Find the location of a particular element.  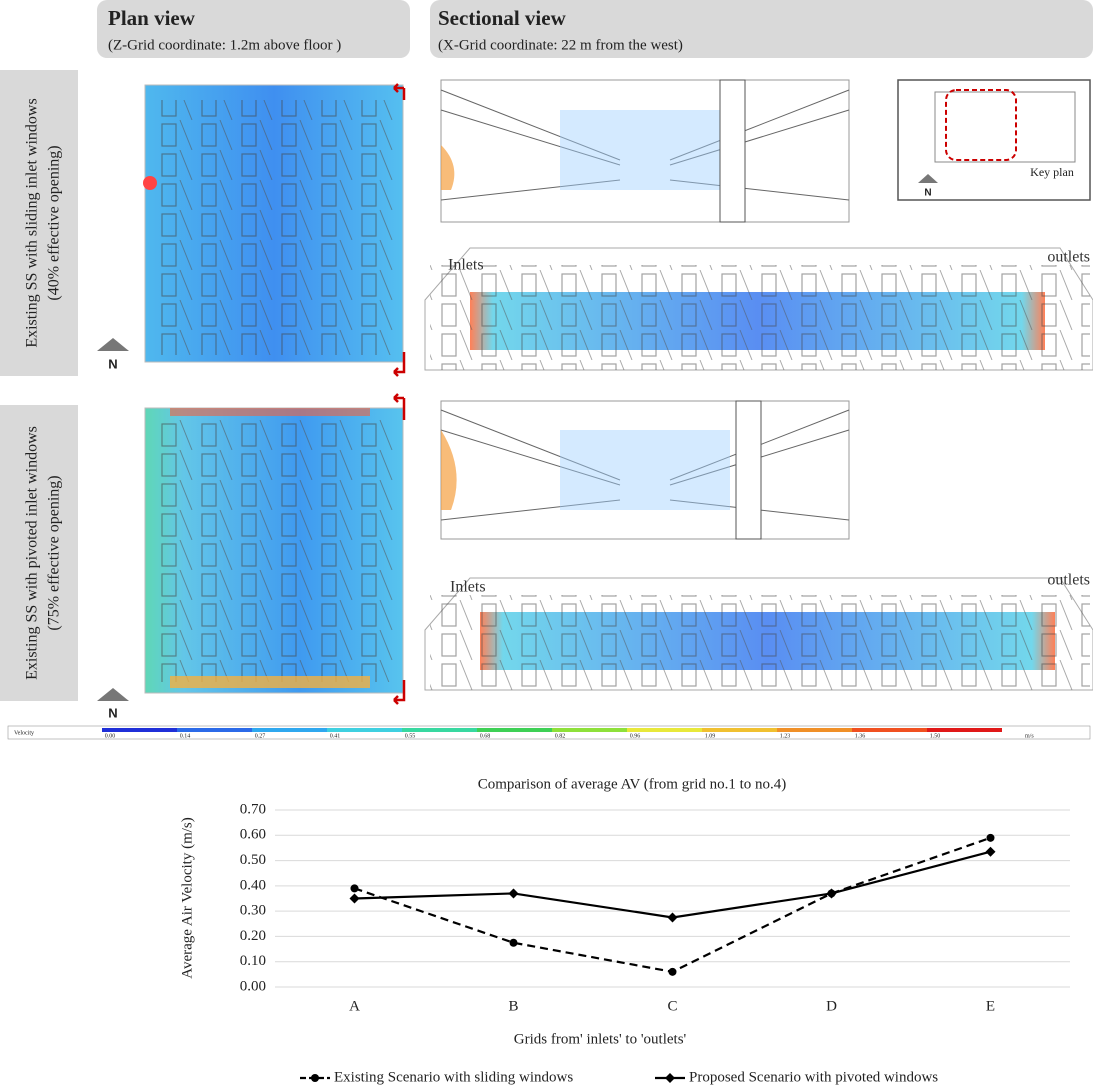

colorbar-tick: 0.41 is located at coordinates (335, 736).